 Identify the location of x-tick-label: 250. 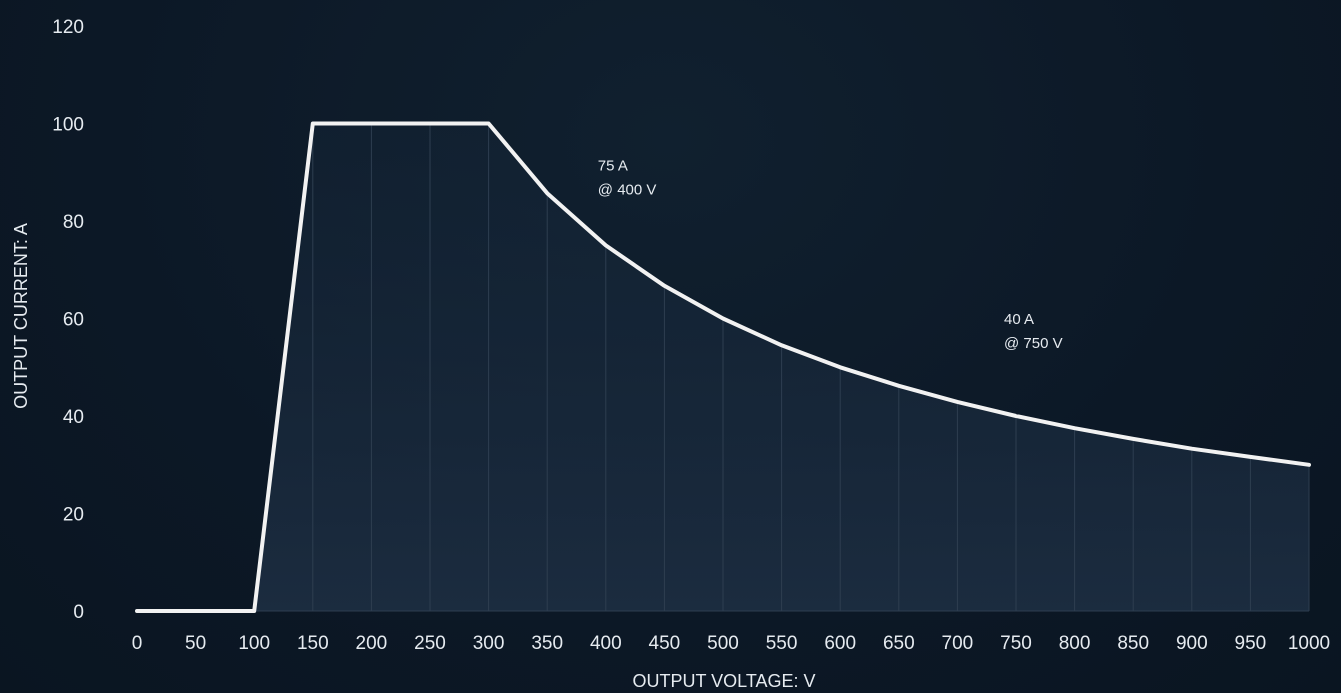
(430, 643).